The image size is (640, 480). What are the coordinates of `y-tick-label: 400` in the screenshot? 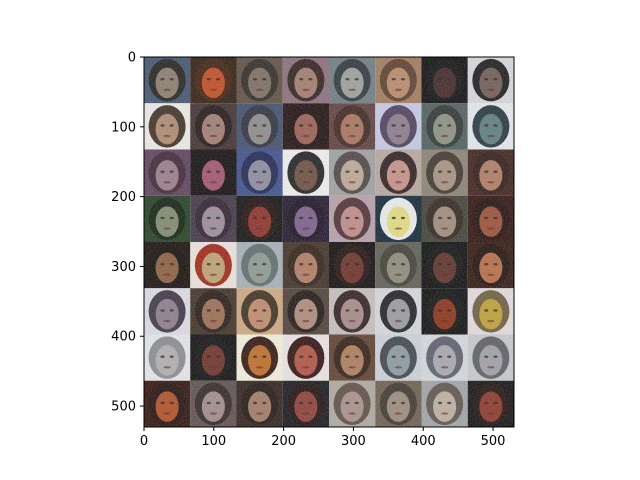 It's located at (123, 337).